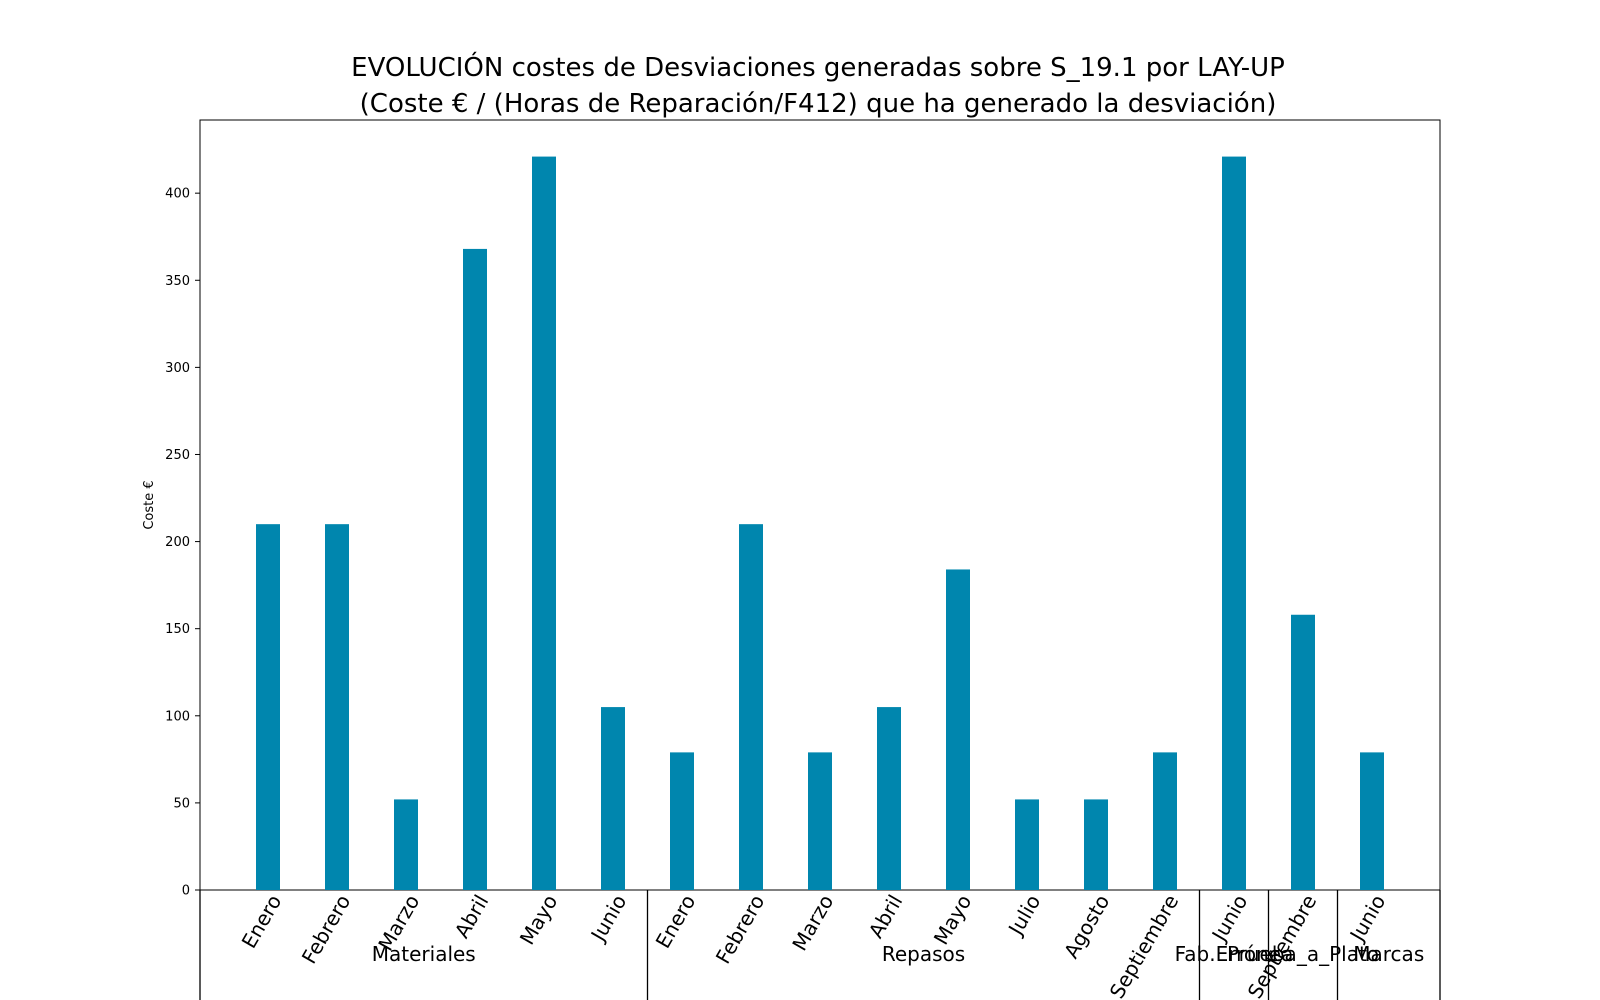  Describe the element at coordinates (812, 923) in the screenshot. I see `x-tick-label: Marzo` at that location.